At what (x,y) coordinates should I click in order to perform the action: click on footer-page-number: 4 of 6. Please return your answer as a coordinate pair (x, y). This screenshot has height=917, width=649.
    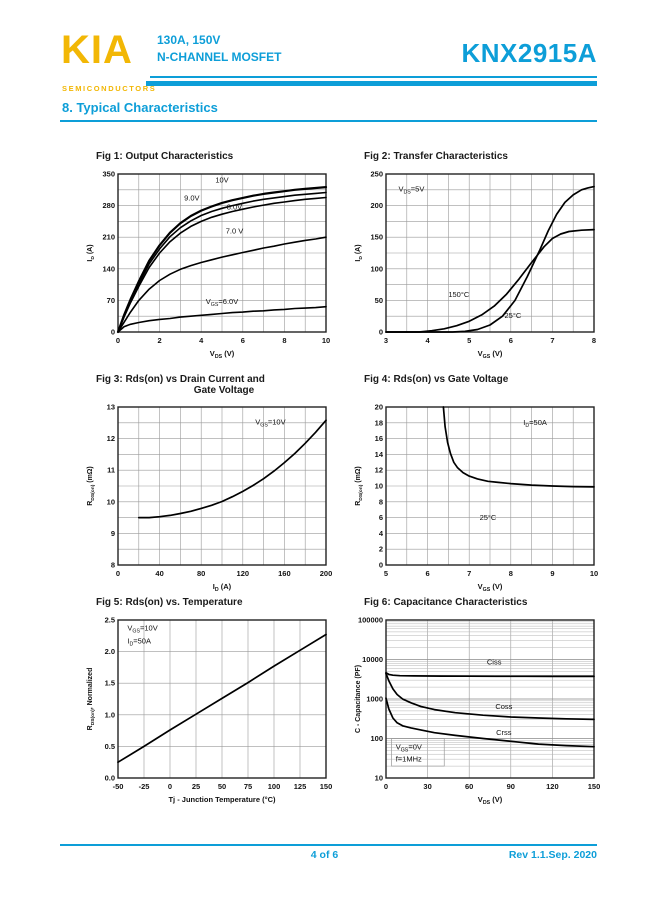
    Looking at the image, I should click on (324, 855).